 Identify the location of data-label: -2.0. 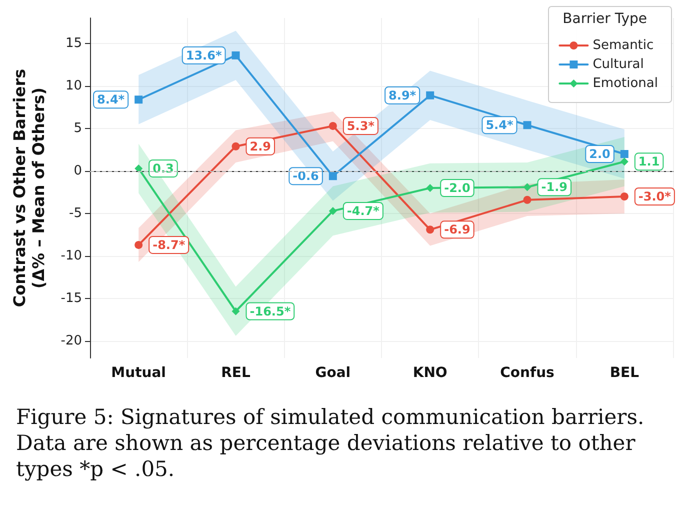
(457, 188).